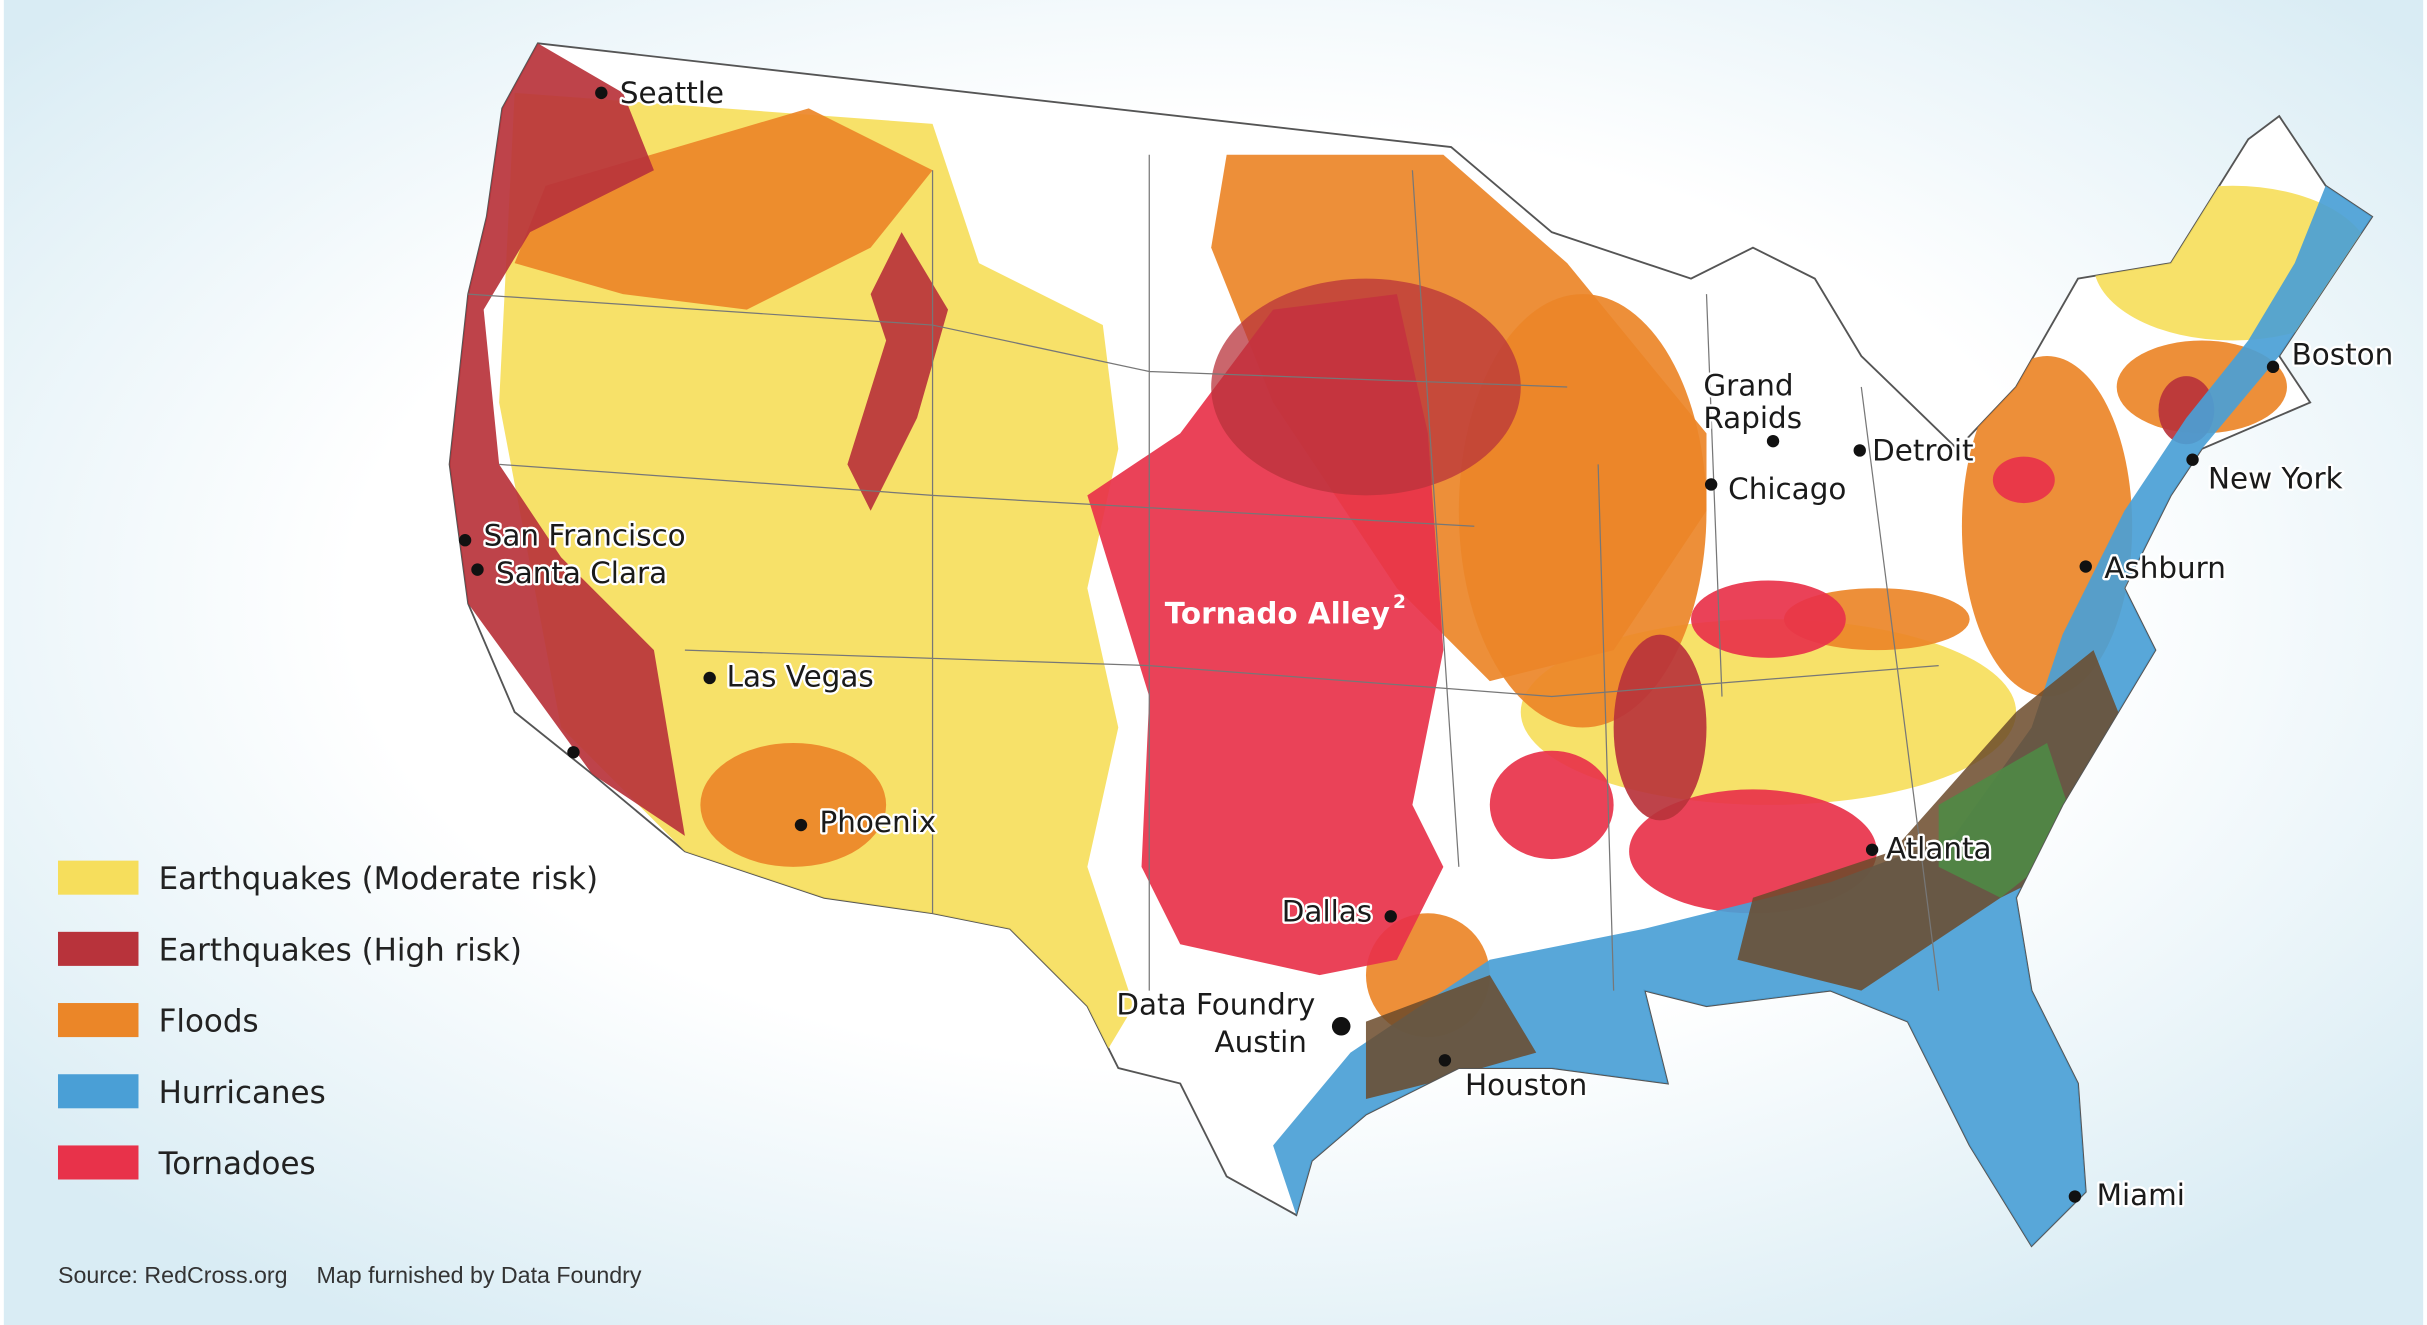 This screenshot has height=1325, width=2427. I want to click on city-label: Santa Clara, so click(581, 573).